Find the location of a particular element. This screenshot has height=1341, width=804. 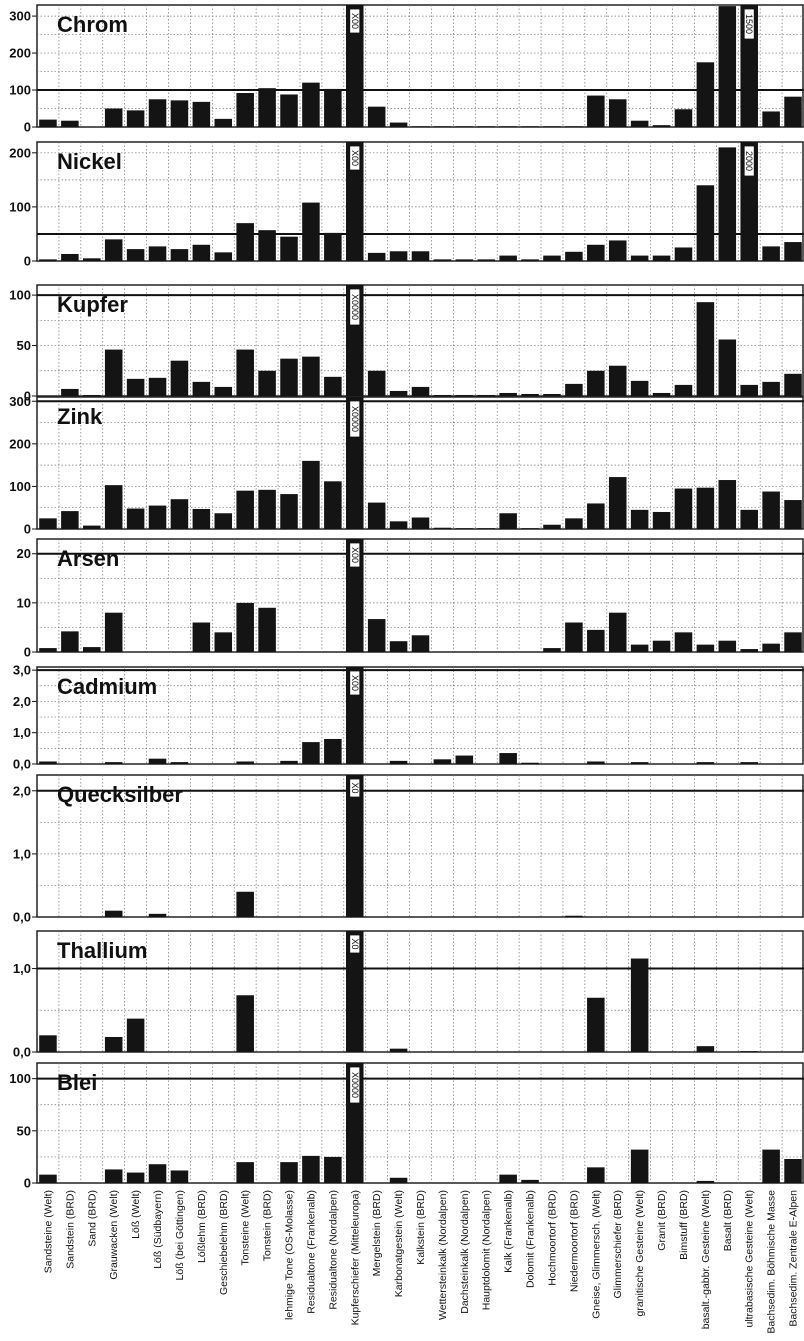

x-category-label: lehmige Tone (OS-Molasse) is located at coordinates (290, 1255).